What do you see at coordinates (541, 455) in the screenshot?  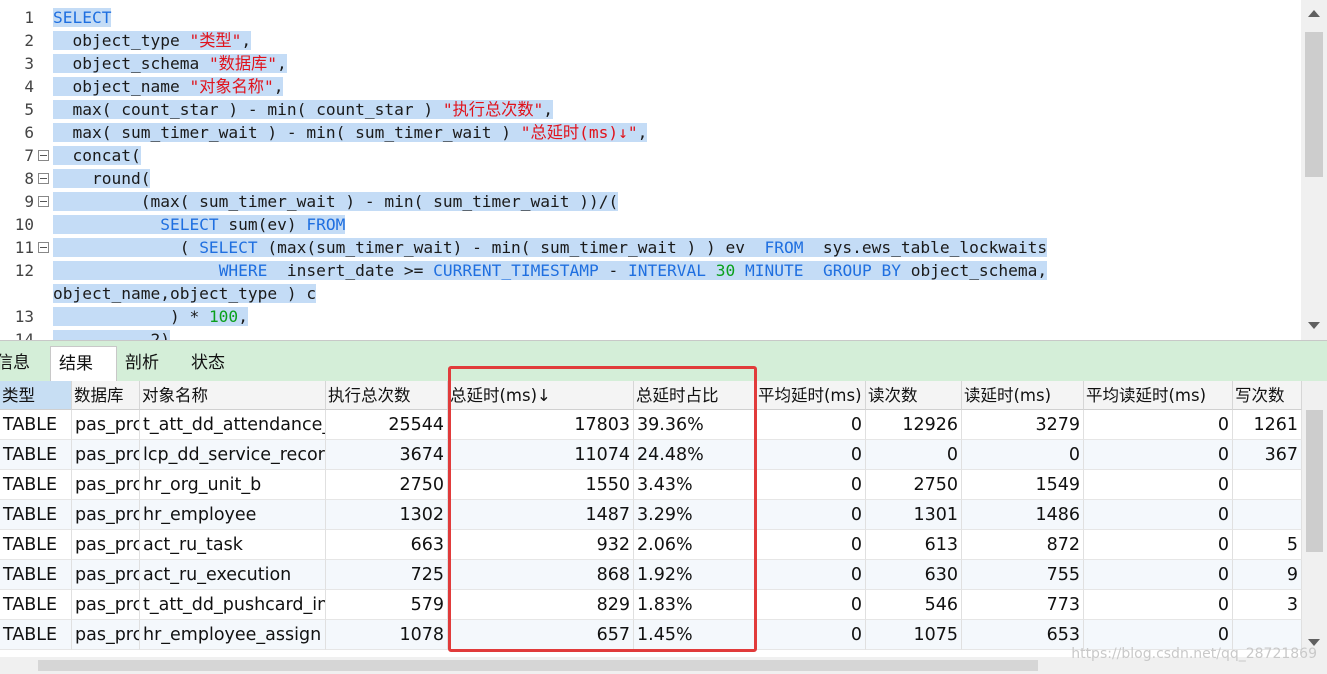 I see `table-cell: 11074` at bounding box center [541, 455].